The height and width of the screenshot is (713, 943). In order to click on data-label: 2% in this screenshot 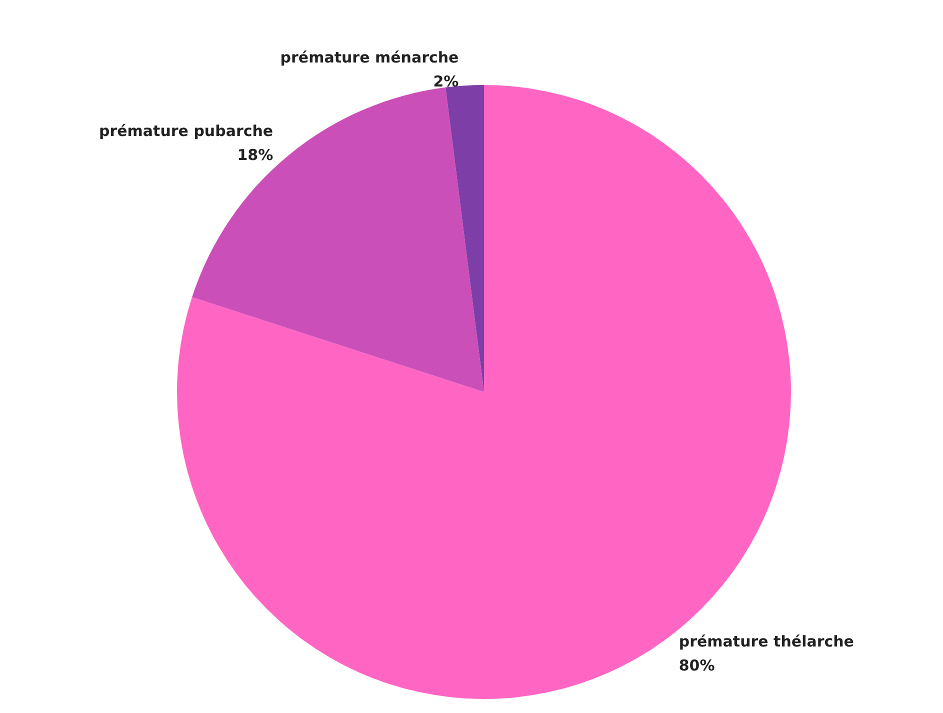, I will do `click(446, 81)`.